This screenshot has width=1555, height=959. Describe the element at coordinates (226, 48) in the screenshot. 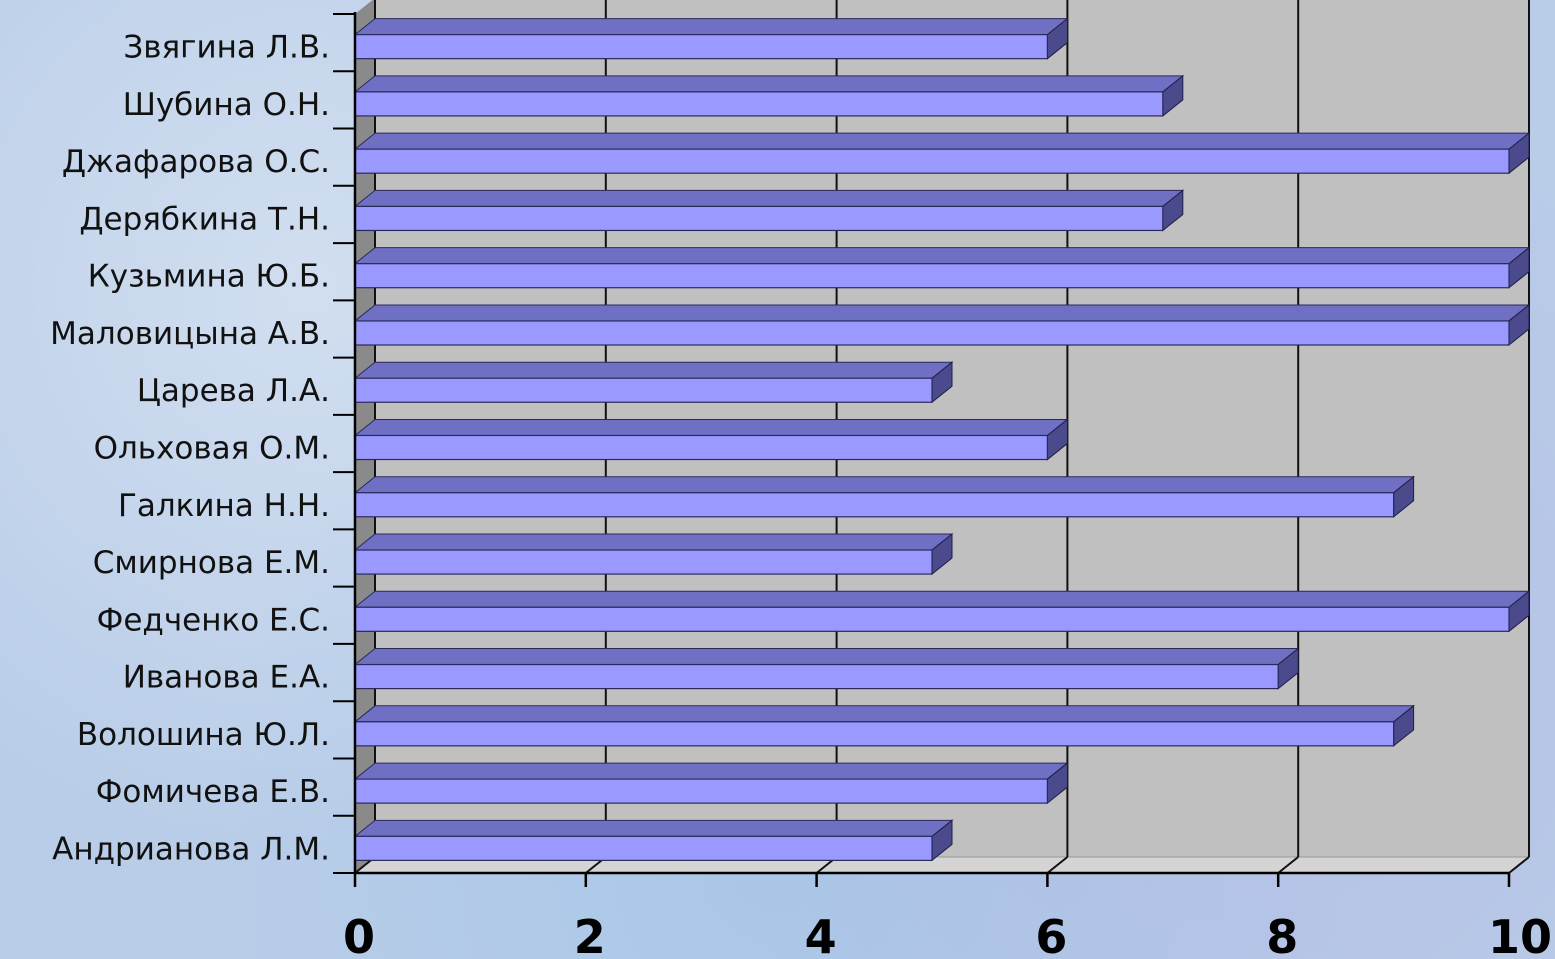

I see `category-label: Звягина Л.В.` at that location.